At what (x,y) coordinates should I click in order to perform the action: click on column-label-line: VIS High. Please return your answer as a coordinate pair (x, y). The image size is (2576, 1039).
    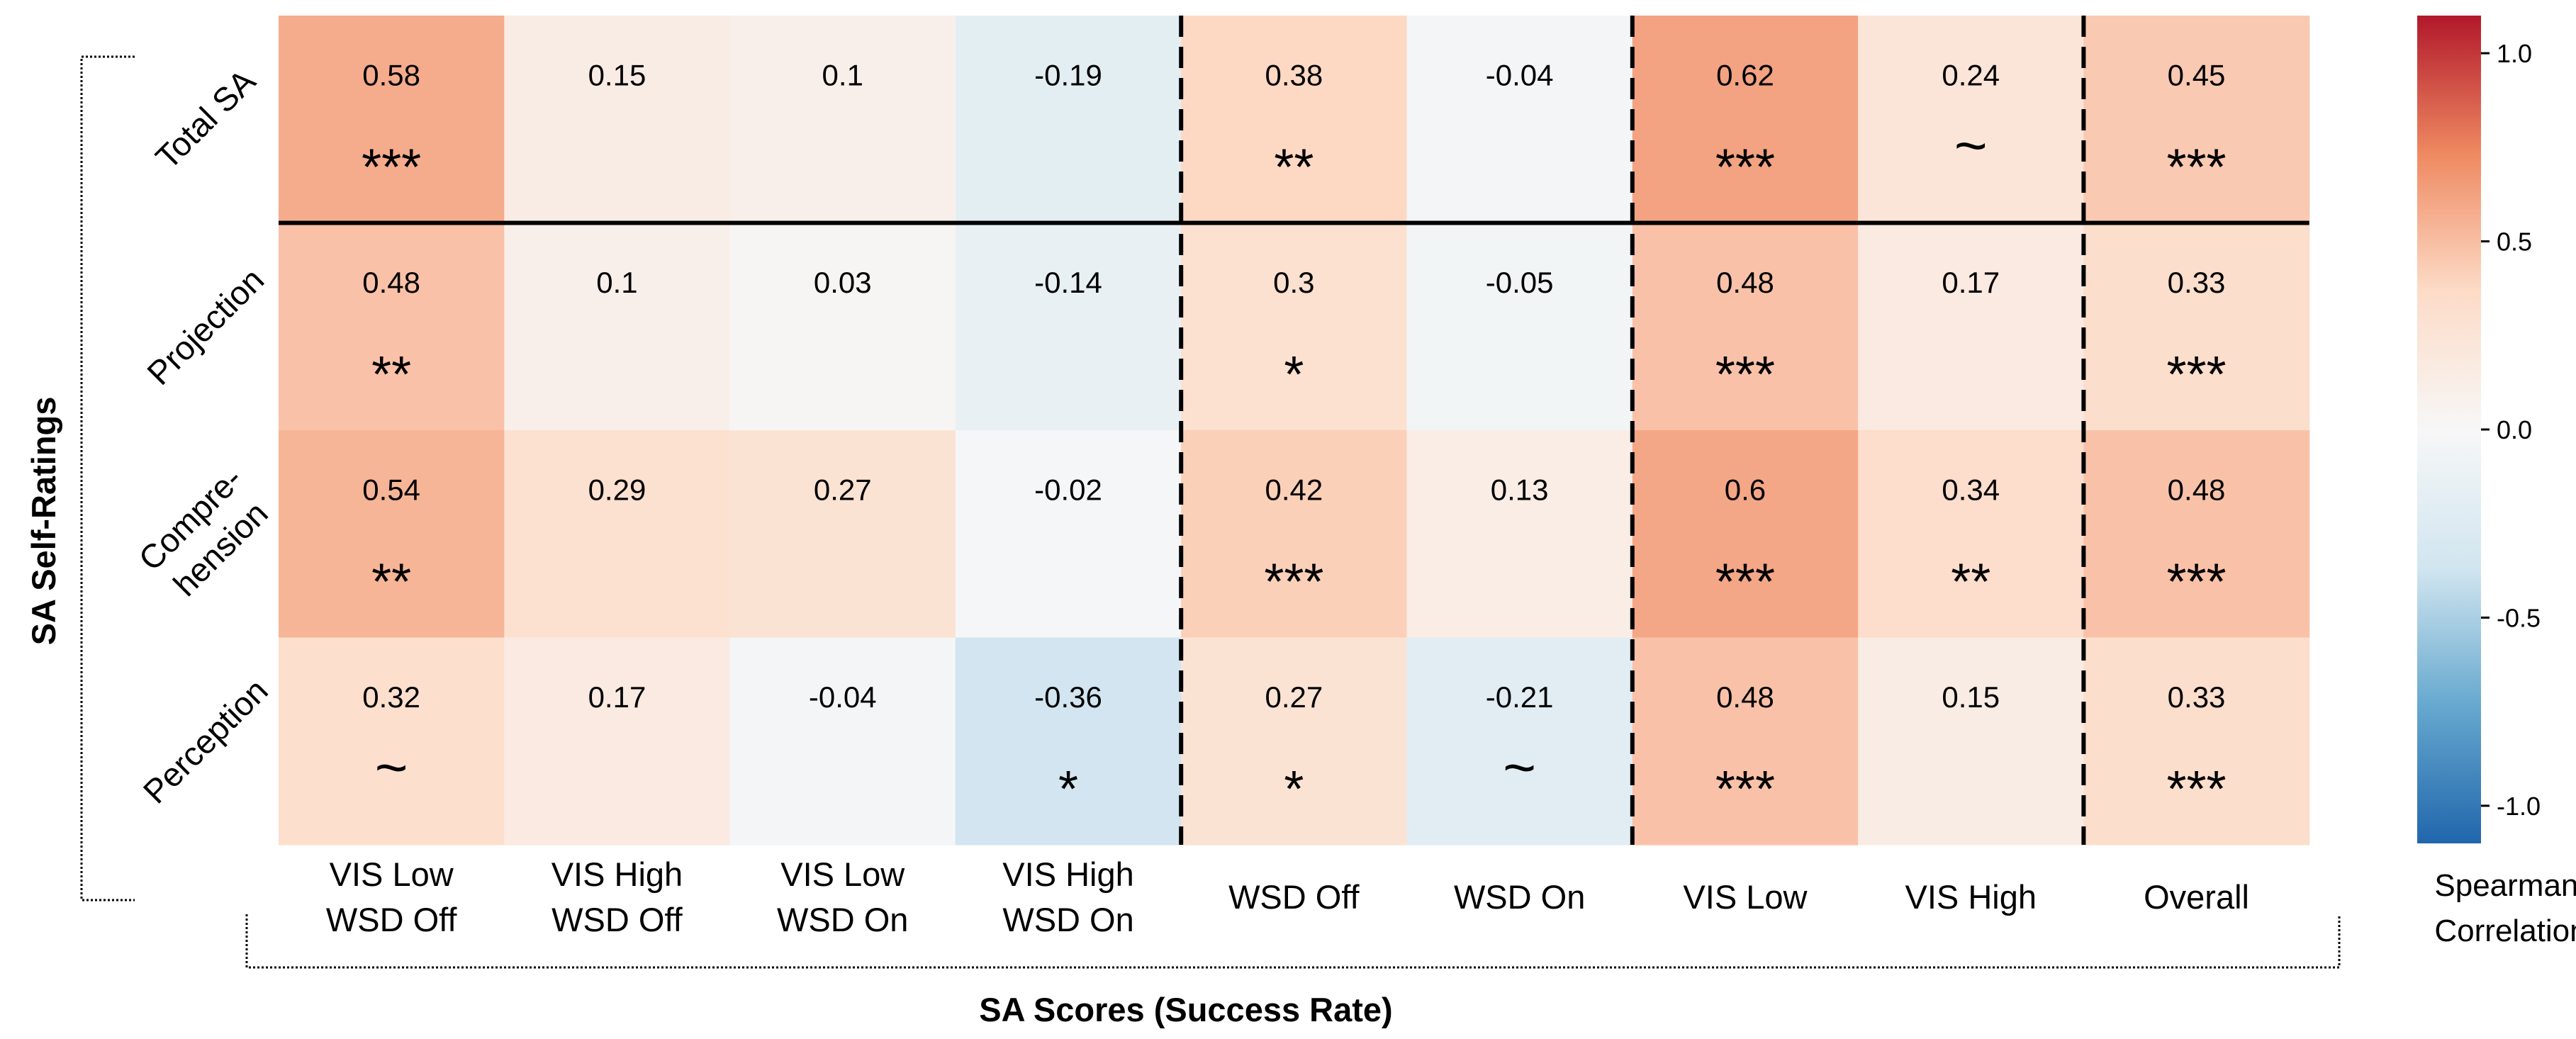
    Looking at the image, I should click on (1971, 897).